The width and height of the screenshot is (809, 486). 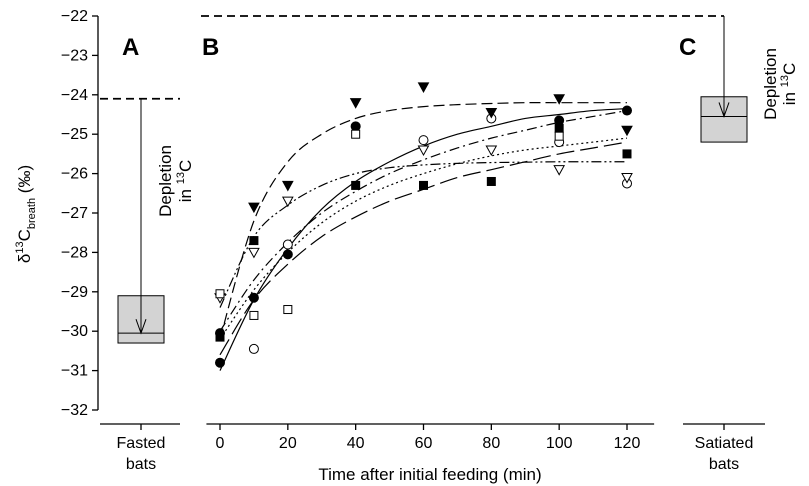 What do you see at coordinates (424, 443) in the screenshot?
I see `x-tick-label: 60` at bounding box center [424, 443].